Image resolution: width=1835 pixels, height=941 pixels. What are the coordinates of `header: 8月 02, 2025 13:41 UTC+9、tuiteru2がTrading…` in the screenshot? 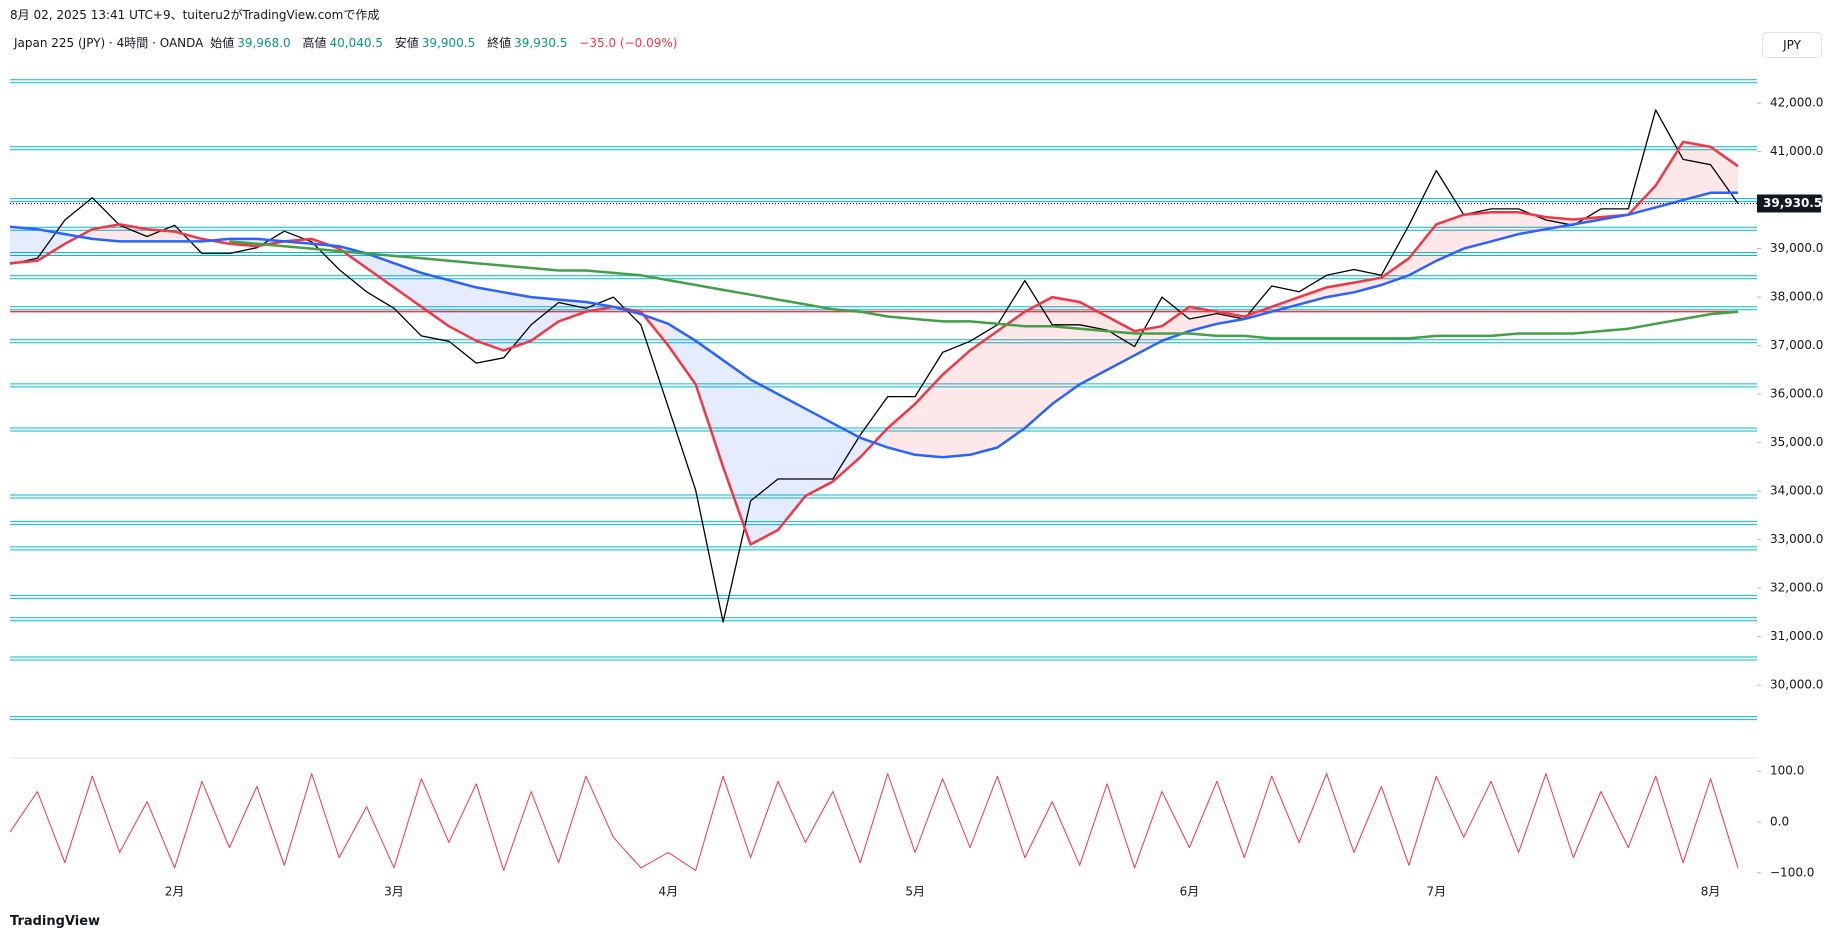 It's located at (195, 15).